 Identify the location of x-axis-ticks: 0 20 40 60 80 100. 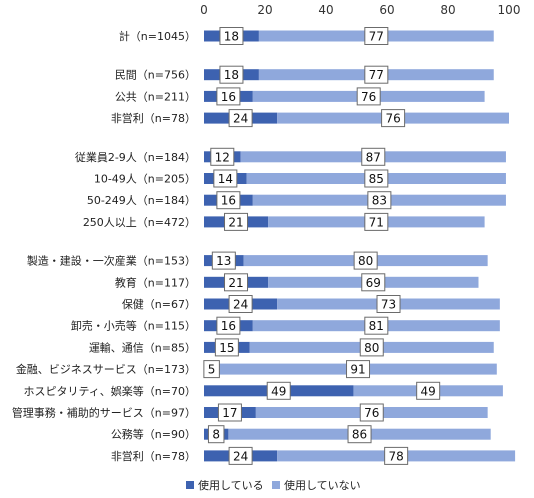
(360, 10).